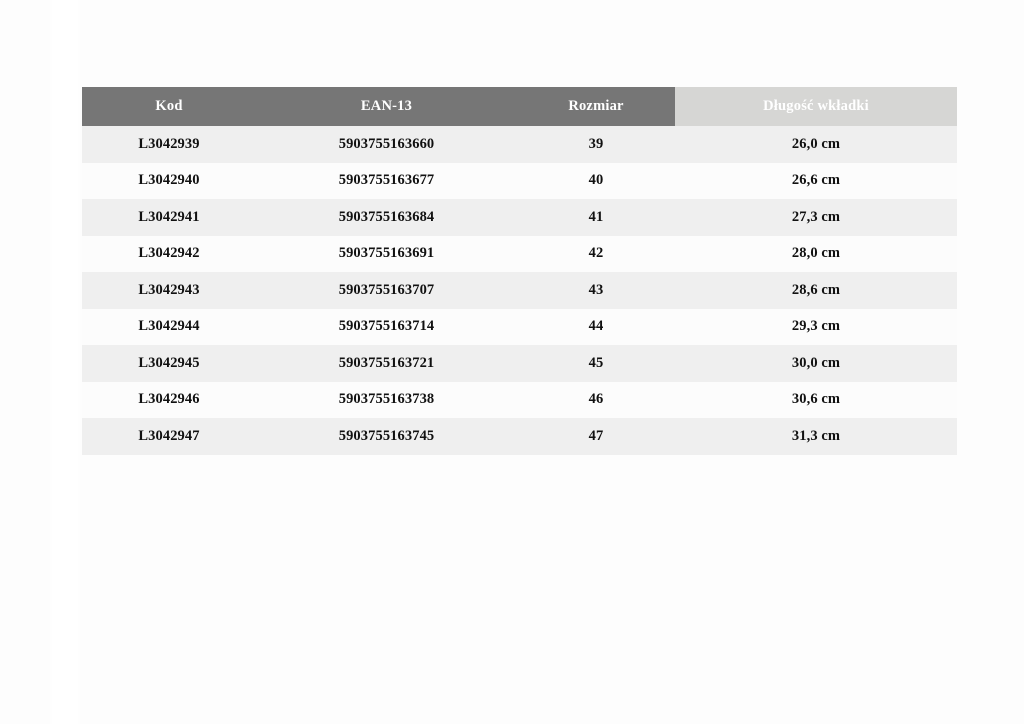 This screenshot has height=724, width=1024. I want to click on cell-kod: L3042943, so click(169, 290).